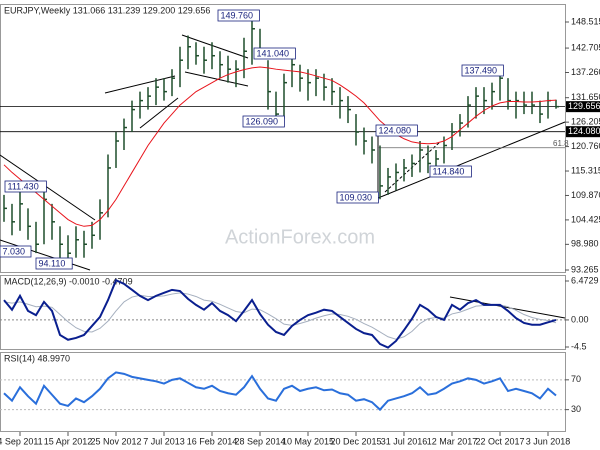 Image resolution: width=600 pixels, height=450 pixels. Describe the element at coordinates (212, 441) in the screenshot. I see `x-tick-label: 16 Feb 2014` at that location.